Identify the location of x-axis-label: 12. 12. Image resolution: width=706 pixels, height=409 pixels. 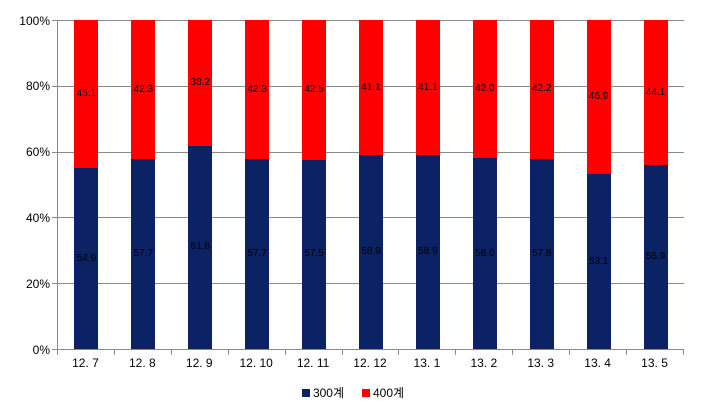
(370, 363).